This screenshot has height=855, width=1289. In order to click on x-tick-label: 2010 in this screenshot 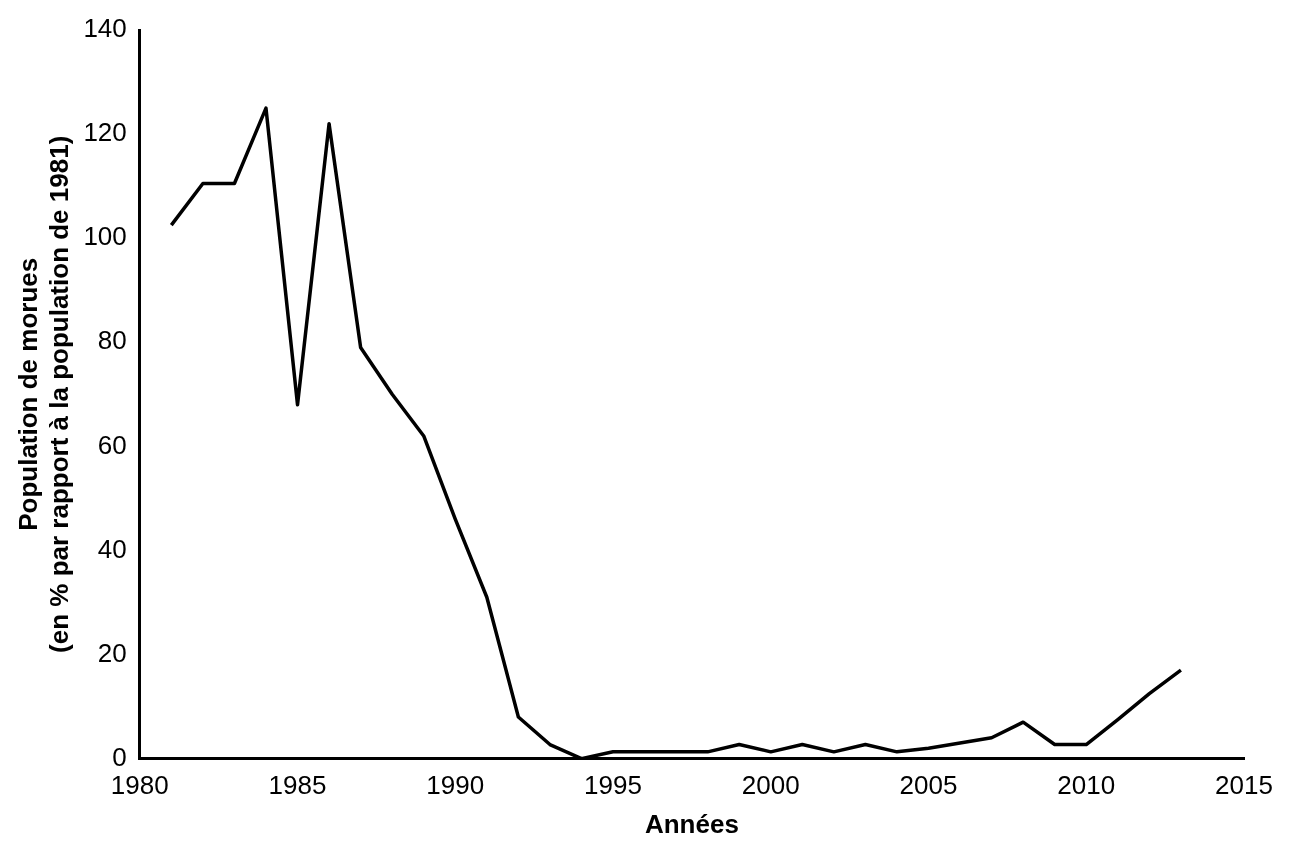, I will do `click(1086, 785)`.